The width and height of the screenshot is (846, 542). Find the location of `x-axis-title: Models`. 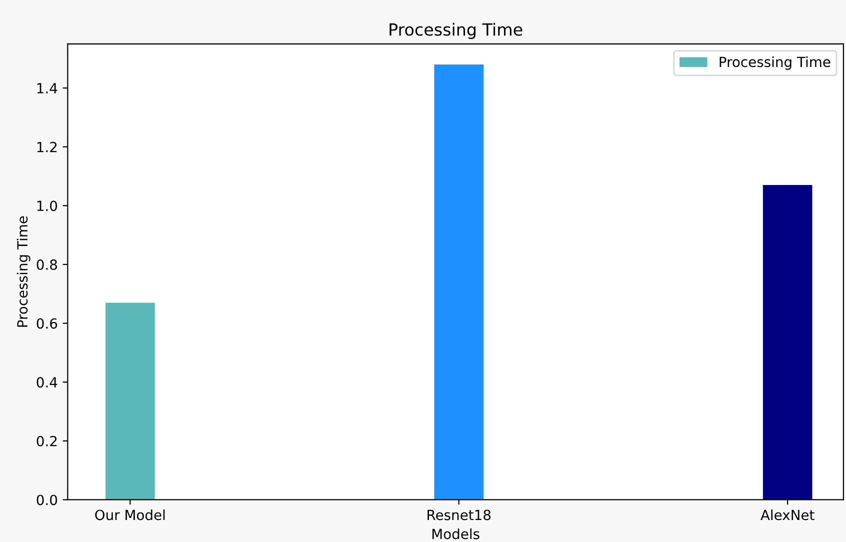

x-axis-title: Models is located at coordinates (456, 534).